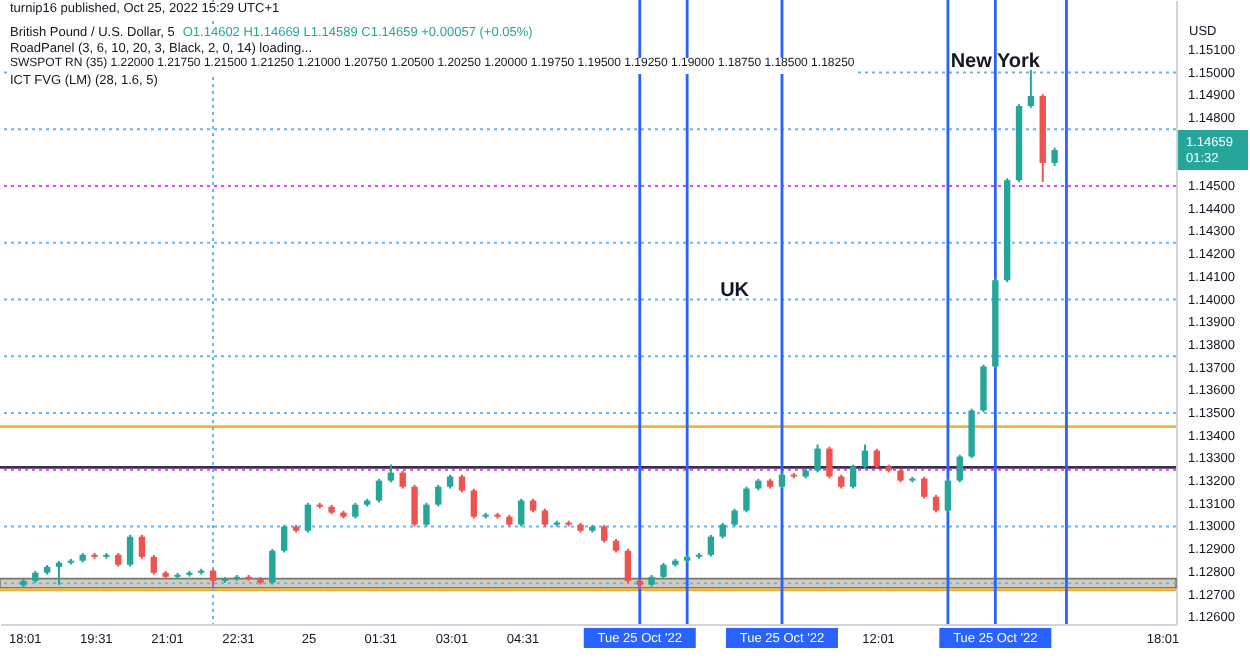  Describe the element at coordinates (735, 291) in the screenshot. I see `annotation: UK` at that location.